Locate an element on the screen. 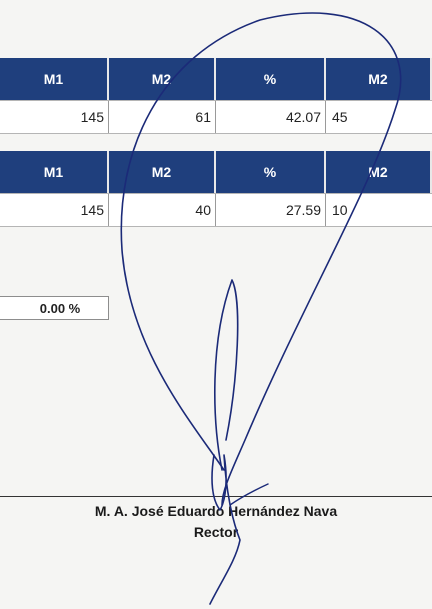  results-table-1: M1 M2 % M2 145 61 42.07 45 is located at coordinates (216, 96).